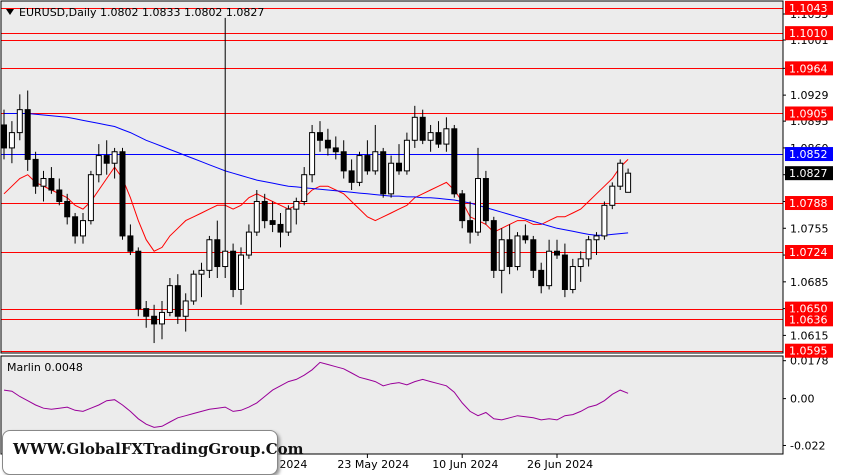  I want to click on level-label-text: 1.1043, so click(808, 8).